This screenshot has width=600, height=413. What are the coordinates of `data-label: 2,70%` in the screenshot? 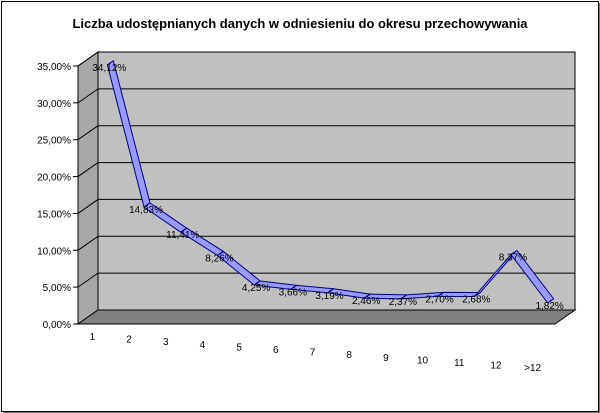 It's located at (439, 299).